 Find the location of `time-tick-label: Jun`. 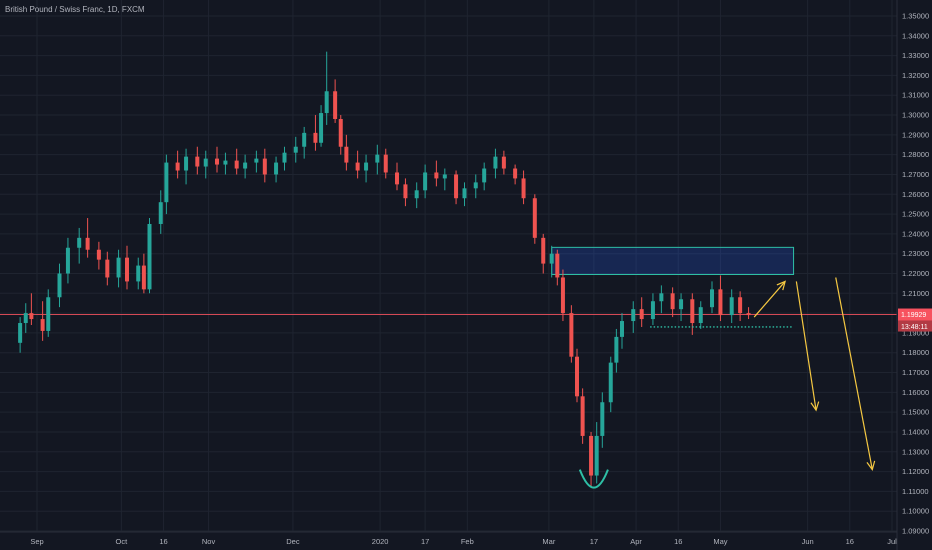

time-tick-label: Jun is located at coordinates (808, 541).